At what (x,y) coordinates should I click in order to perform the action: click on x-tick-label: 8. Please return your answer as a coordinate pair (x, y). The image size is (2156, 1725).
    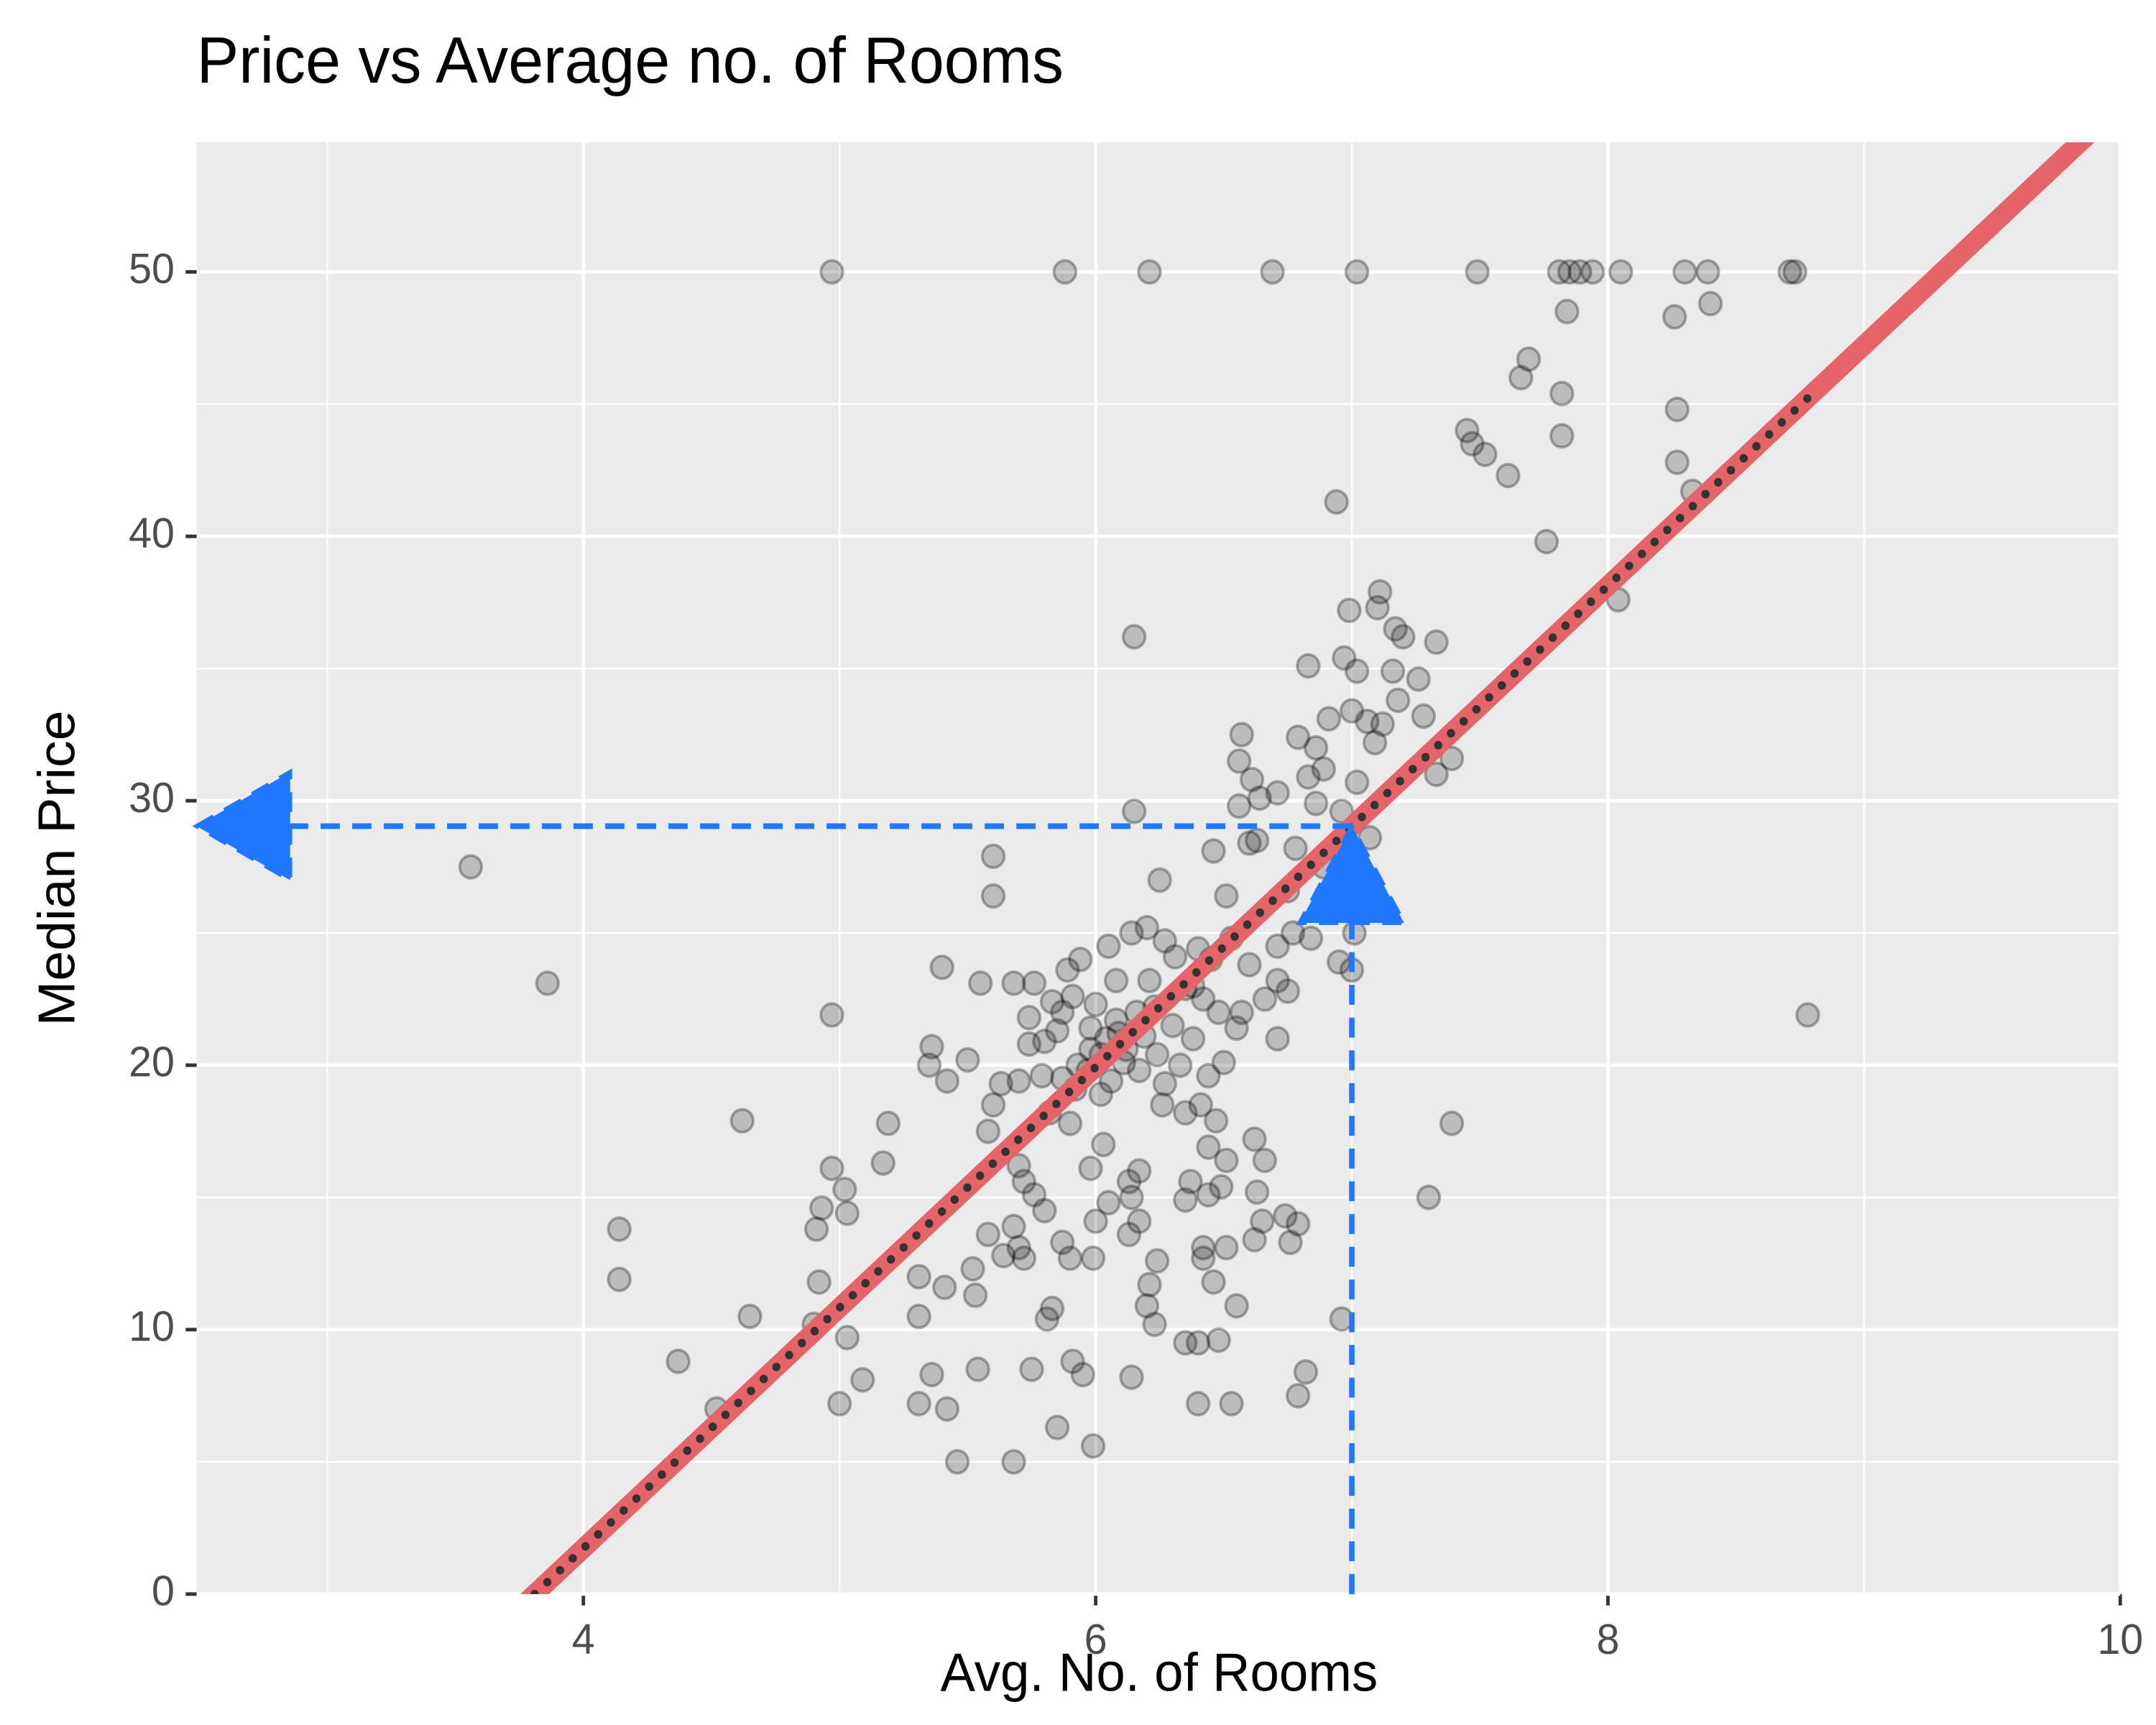
    Looking at the image, I should click on (1607, 1639).